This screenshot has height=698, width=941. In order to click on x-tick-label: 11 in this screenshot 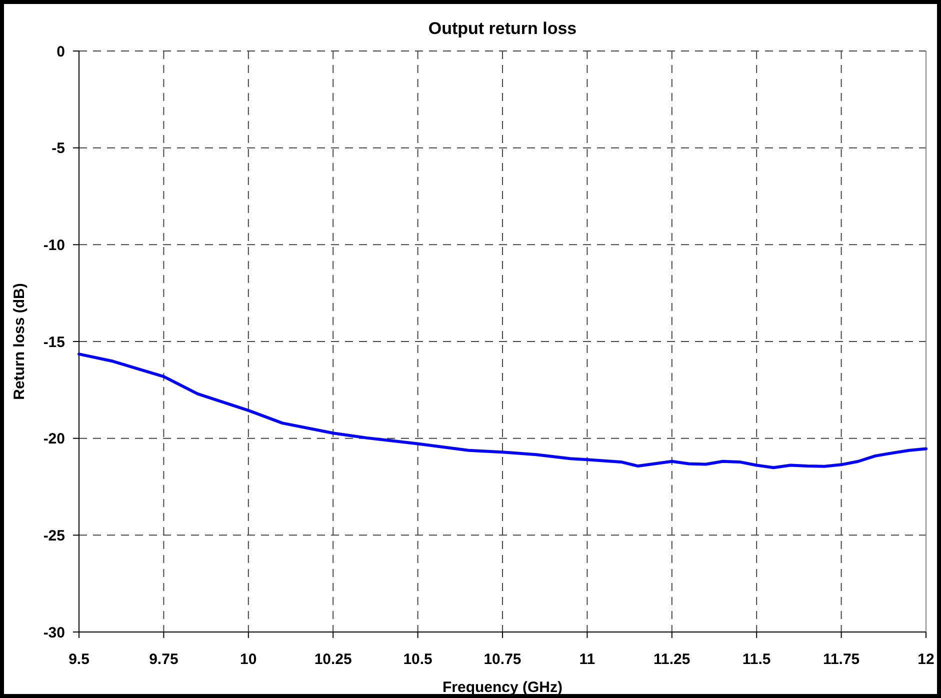, I will do `click(587, 659)`.